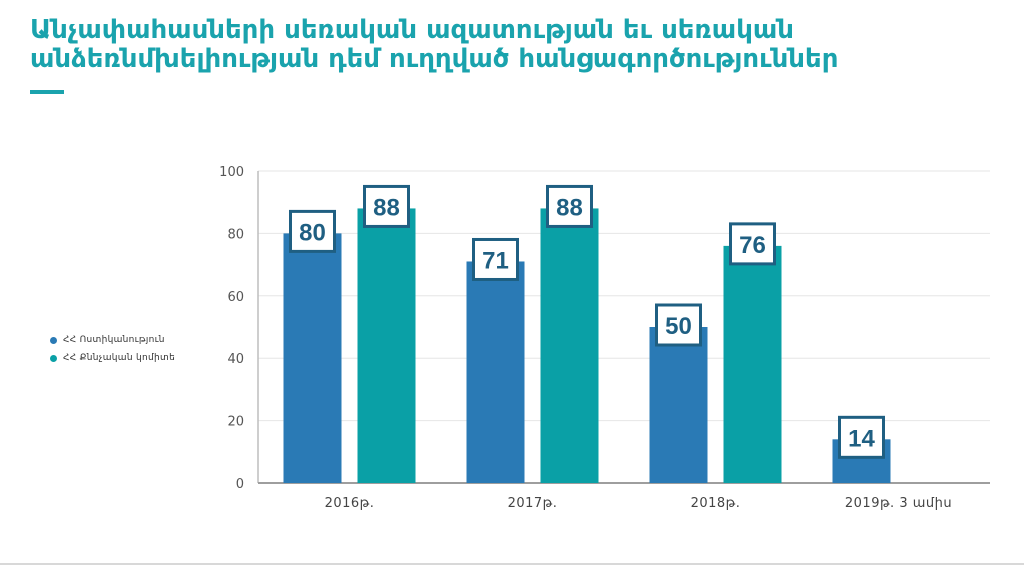 The image size is (1024, 567). Describe the element at coordinates (235, 422) in the screenshot. I see `y-tick-label: 20` at that location.